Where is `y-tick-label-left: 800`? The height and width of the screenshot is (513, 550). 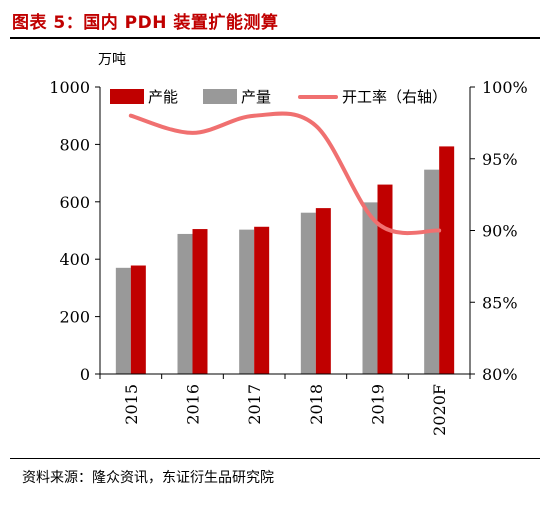
y-tick-label-left: 800 is located at coordinates (74, 144).